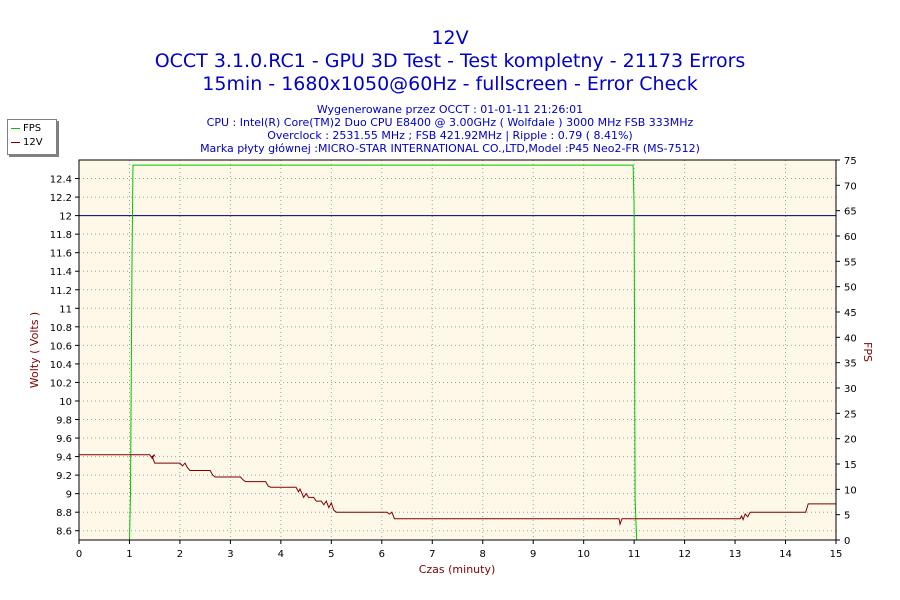 The height and width of the screenshot is (600, 900). I want to click on x-tick-label: 2, so click(180, 554).